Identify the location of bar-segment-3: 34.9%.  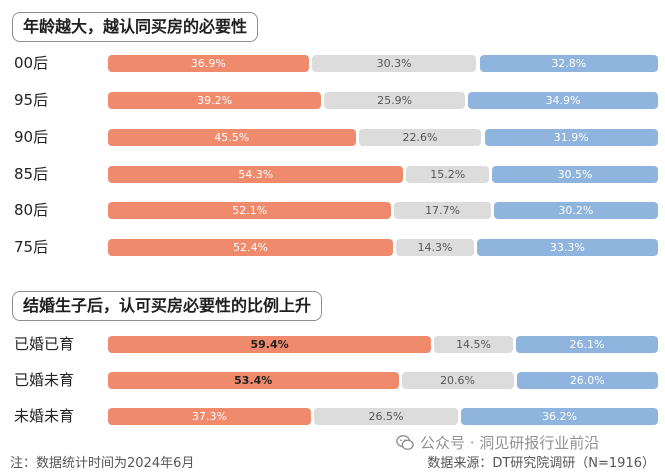
(563, 100).